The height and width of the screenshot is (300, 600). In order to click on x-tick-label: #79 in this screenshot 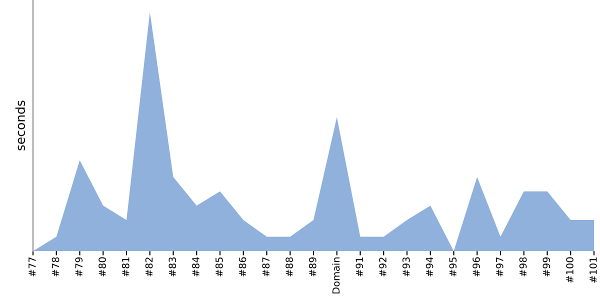, I will do `click(79, 266)`.